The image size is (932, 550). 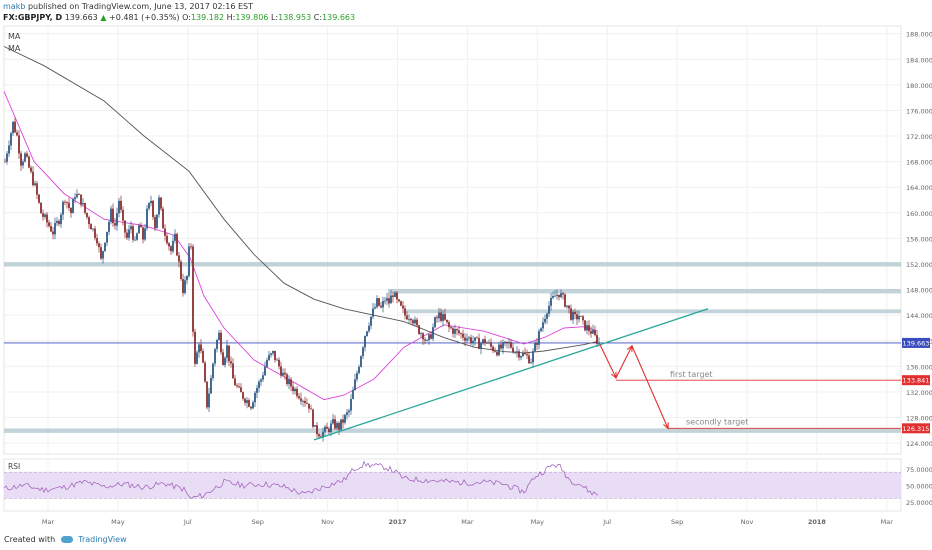 I want to click on projection-path, so click(x=634, y=386).